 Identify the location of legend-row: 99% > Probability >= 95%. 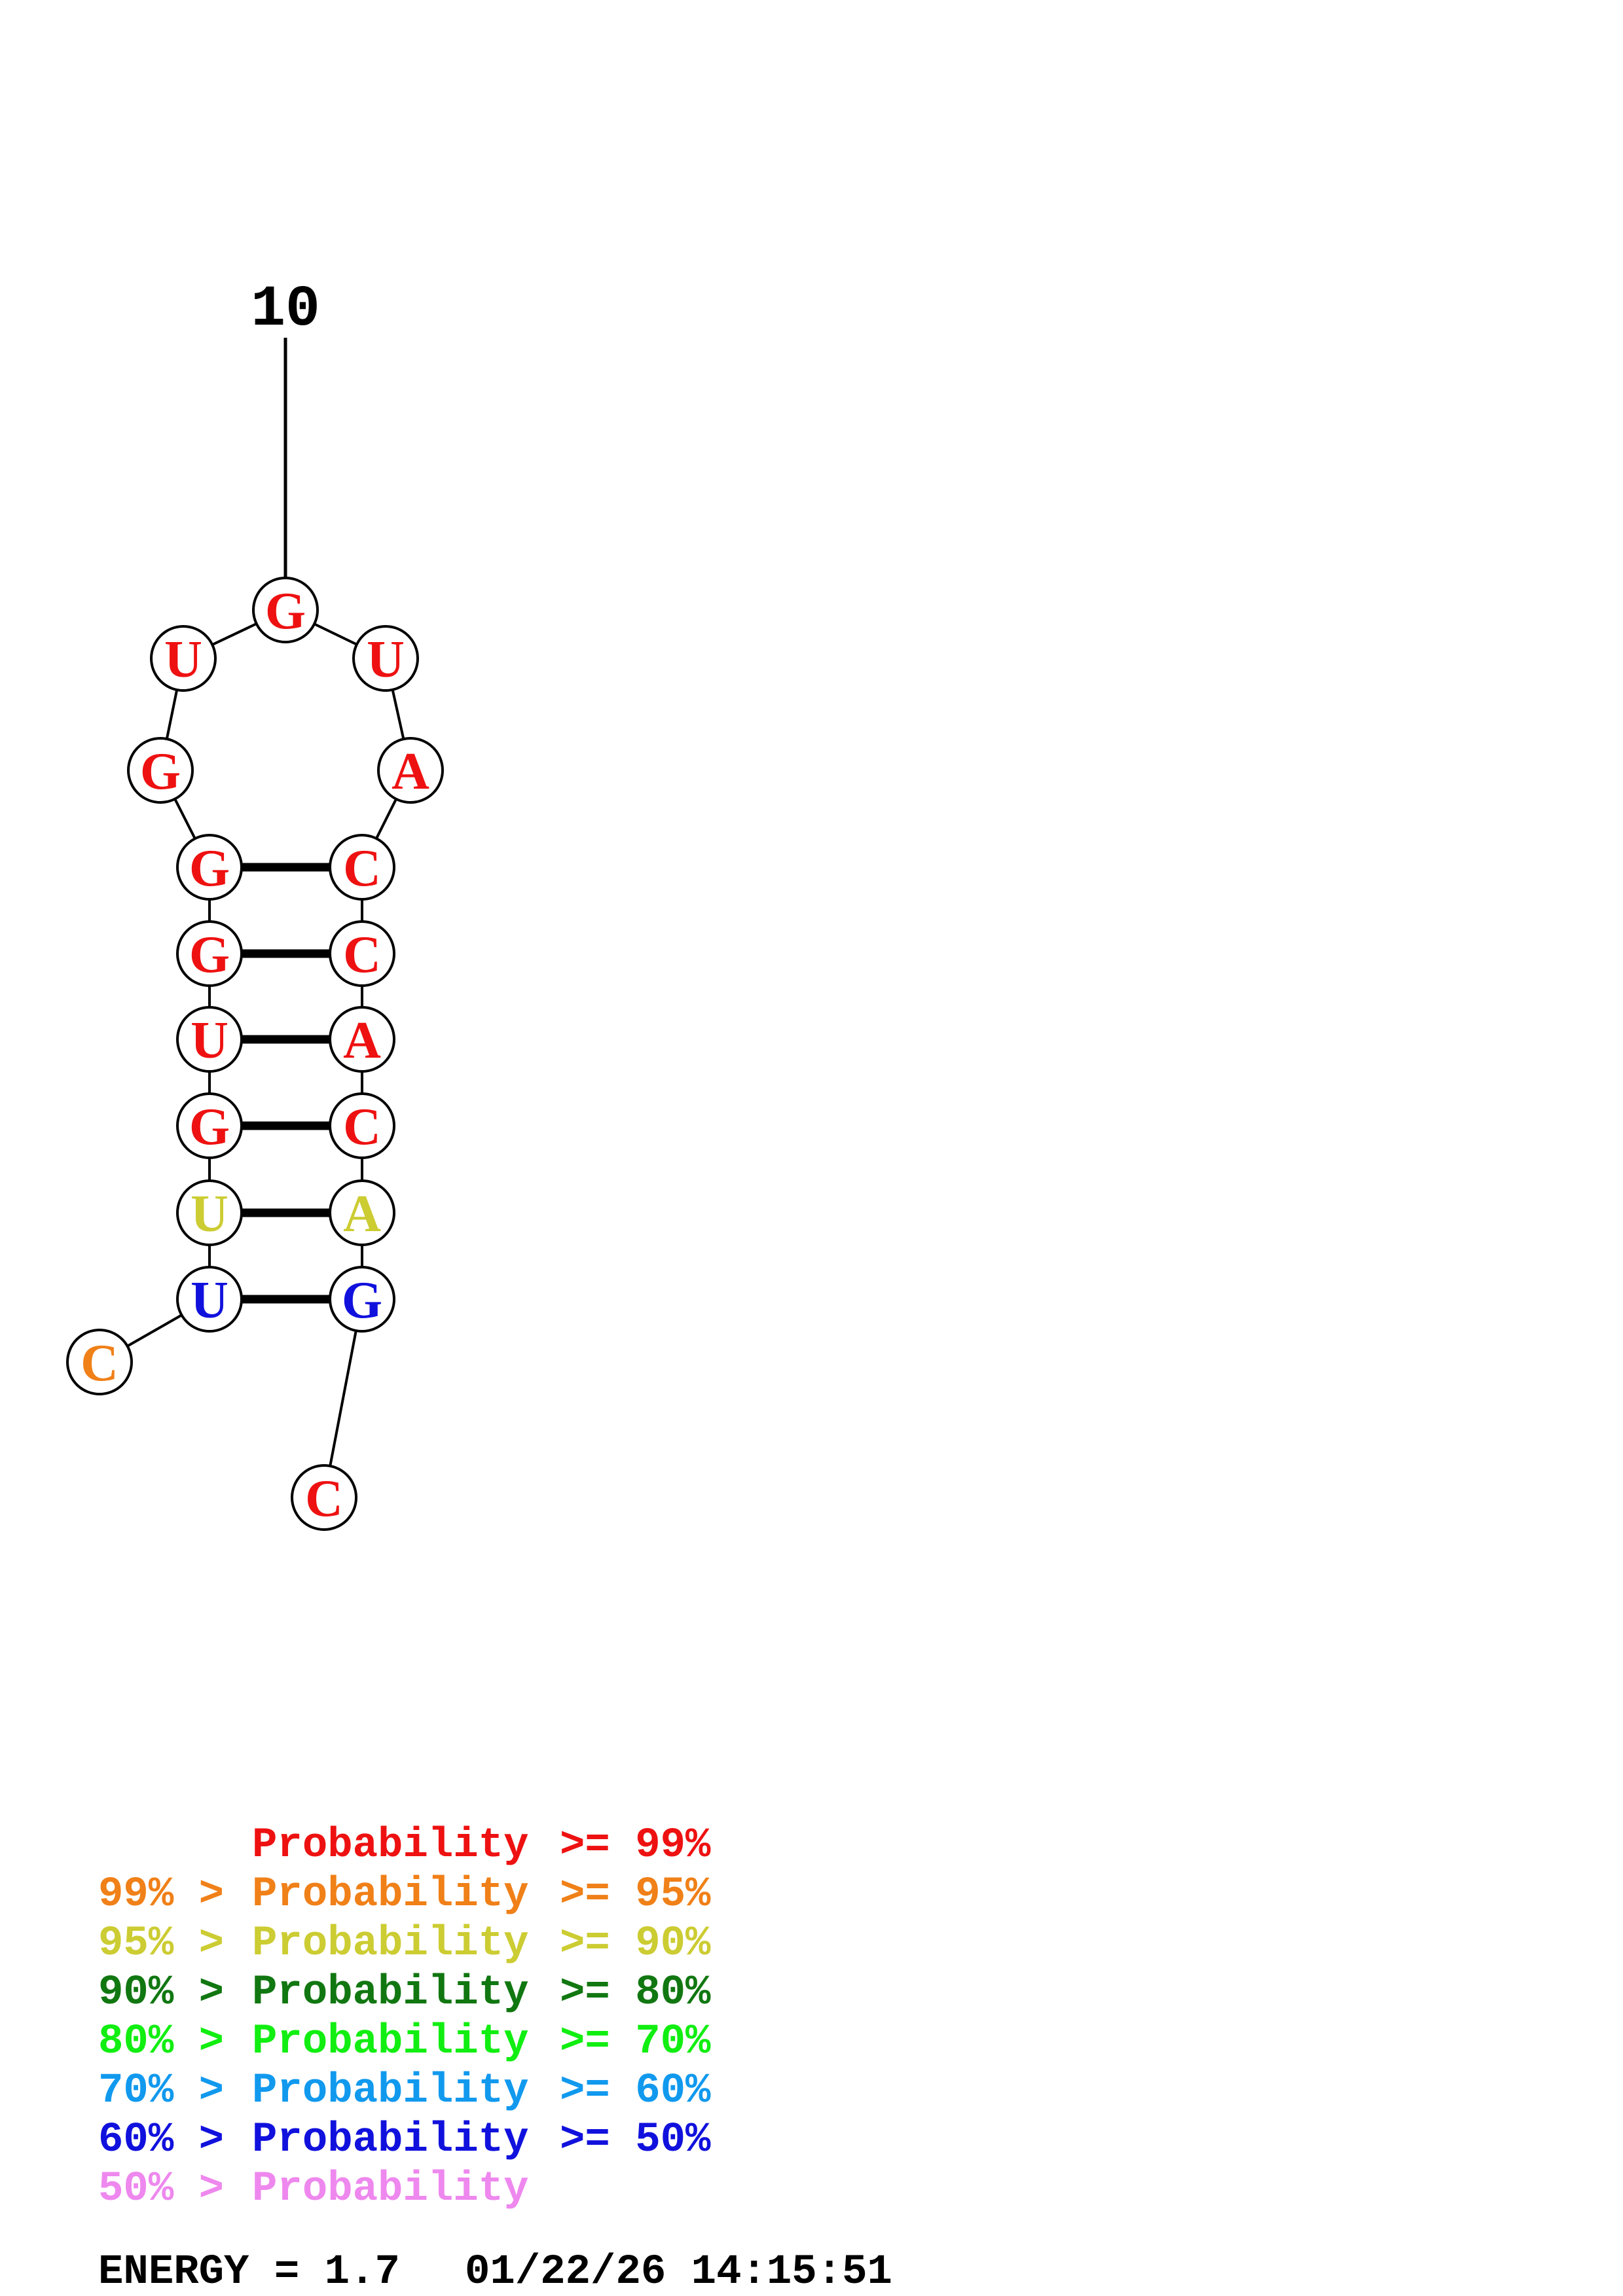
(404, 1894).